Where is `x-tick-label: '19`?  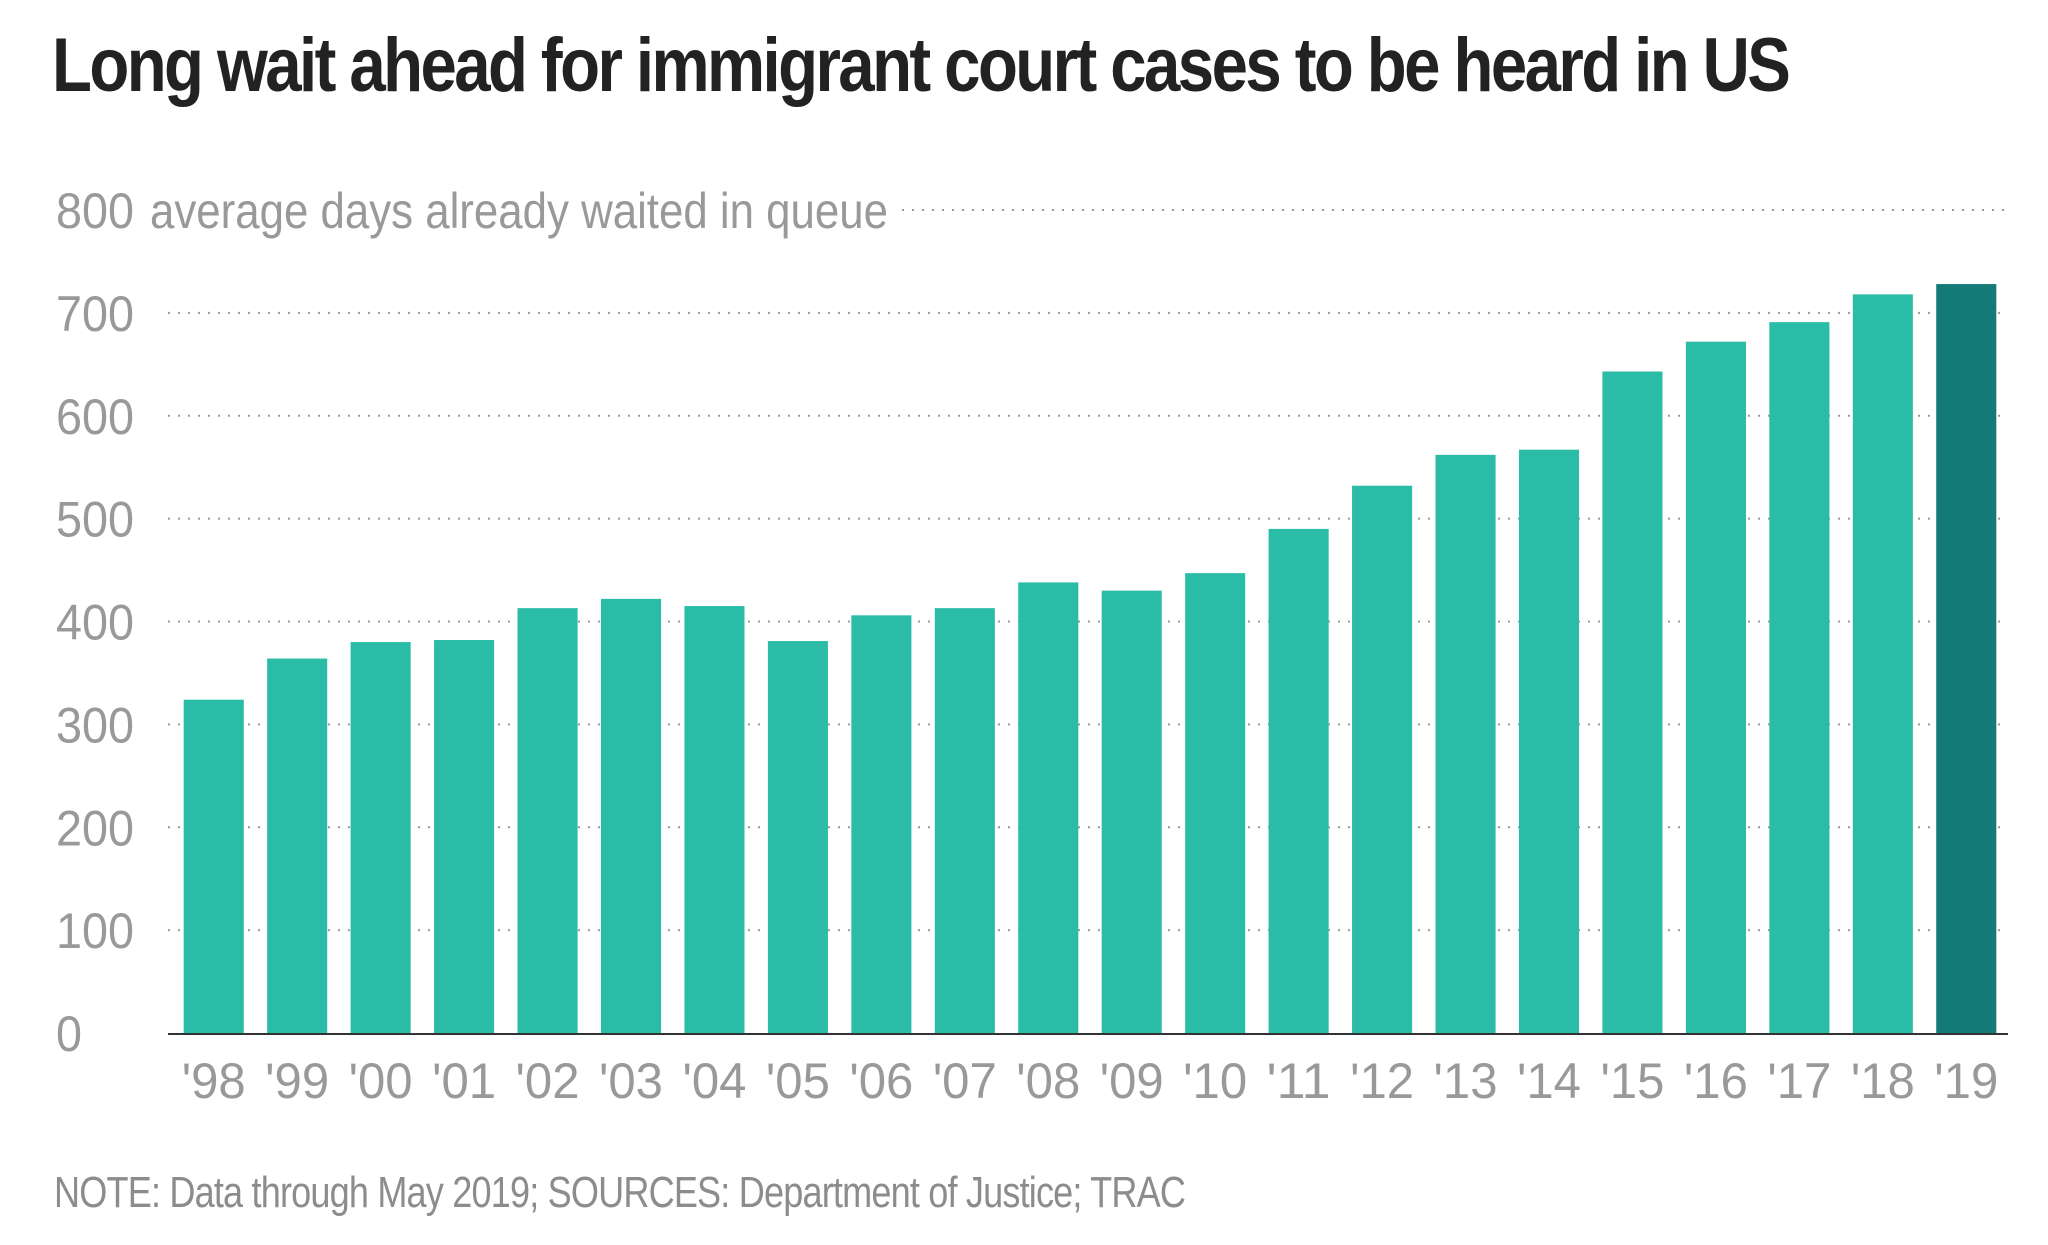
x-tick-label: '19 is located at coordinates (1966, 1081).